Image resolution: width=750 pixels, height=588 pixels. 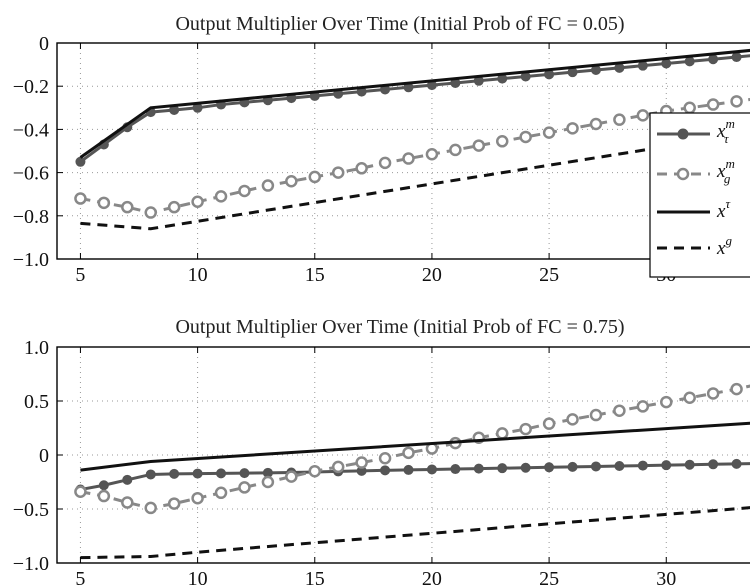 I want to click on legend-label-x-g: xg, so click(x=724, y=246).